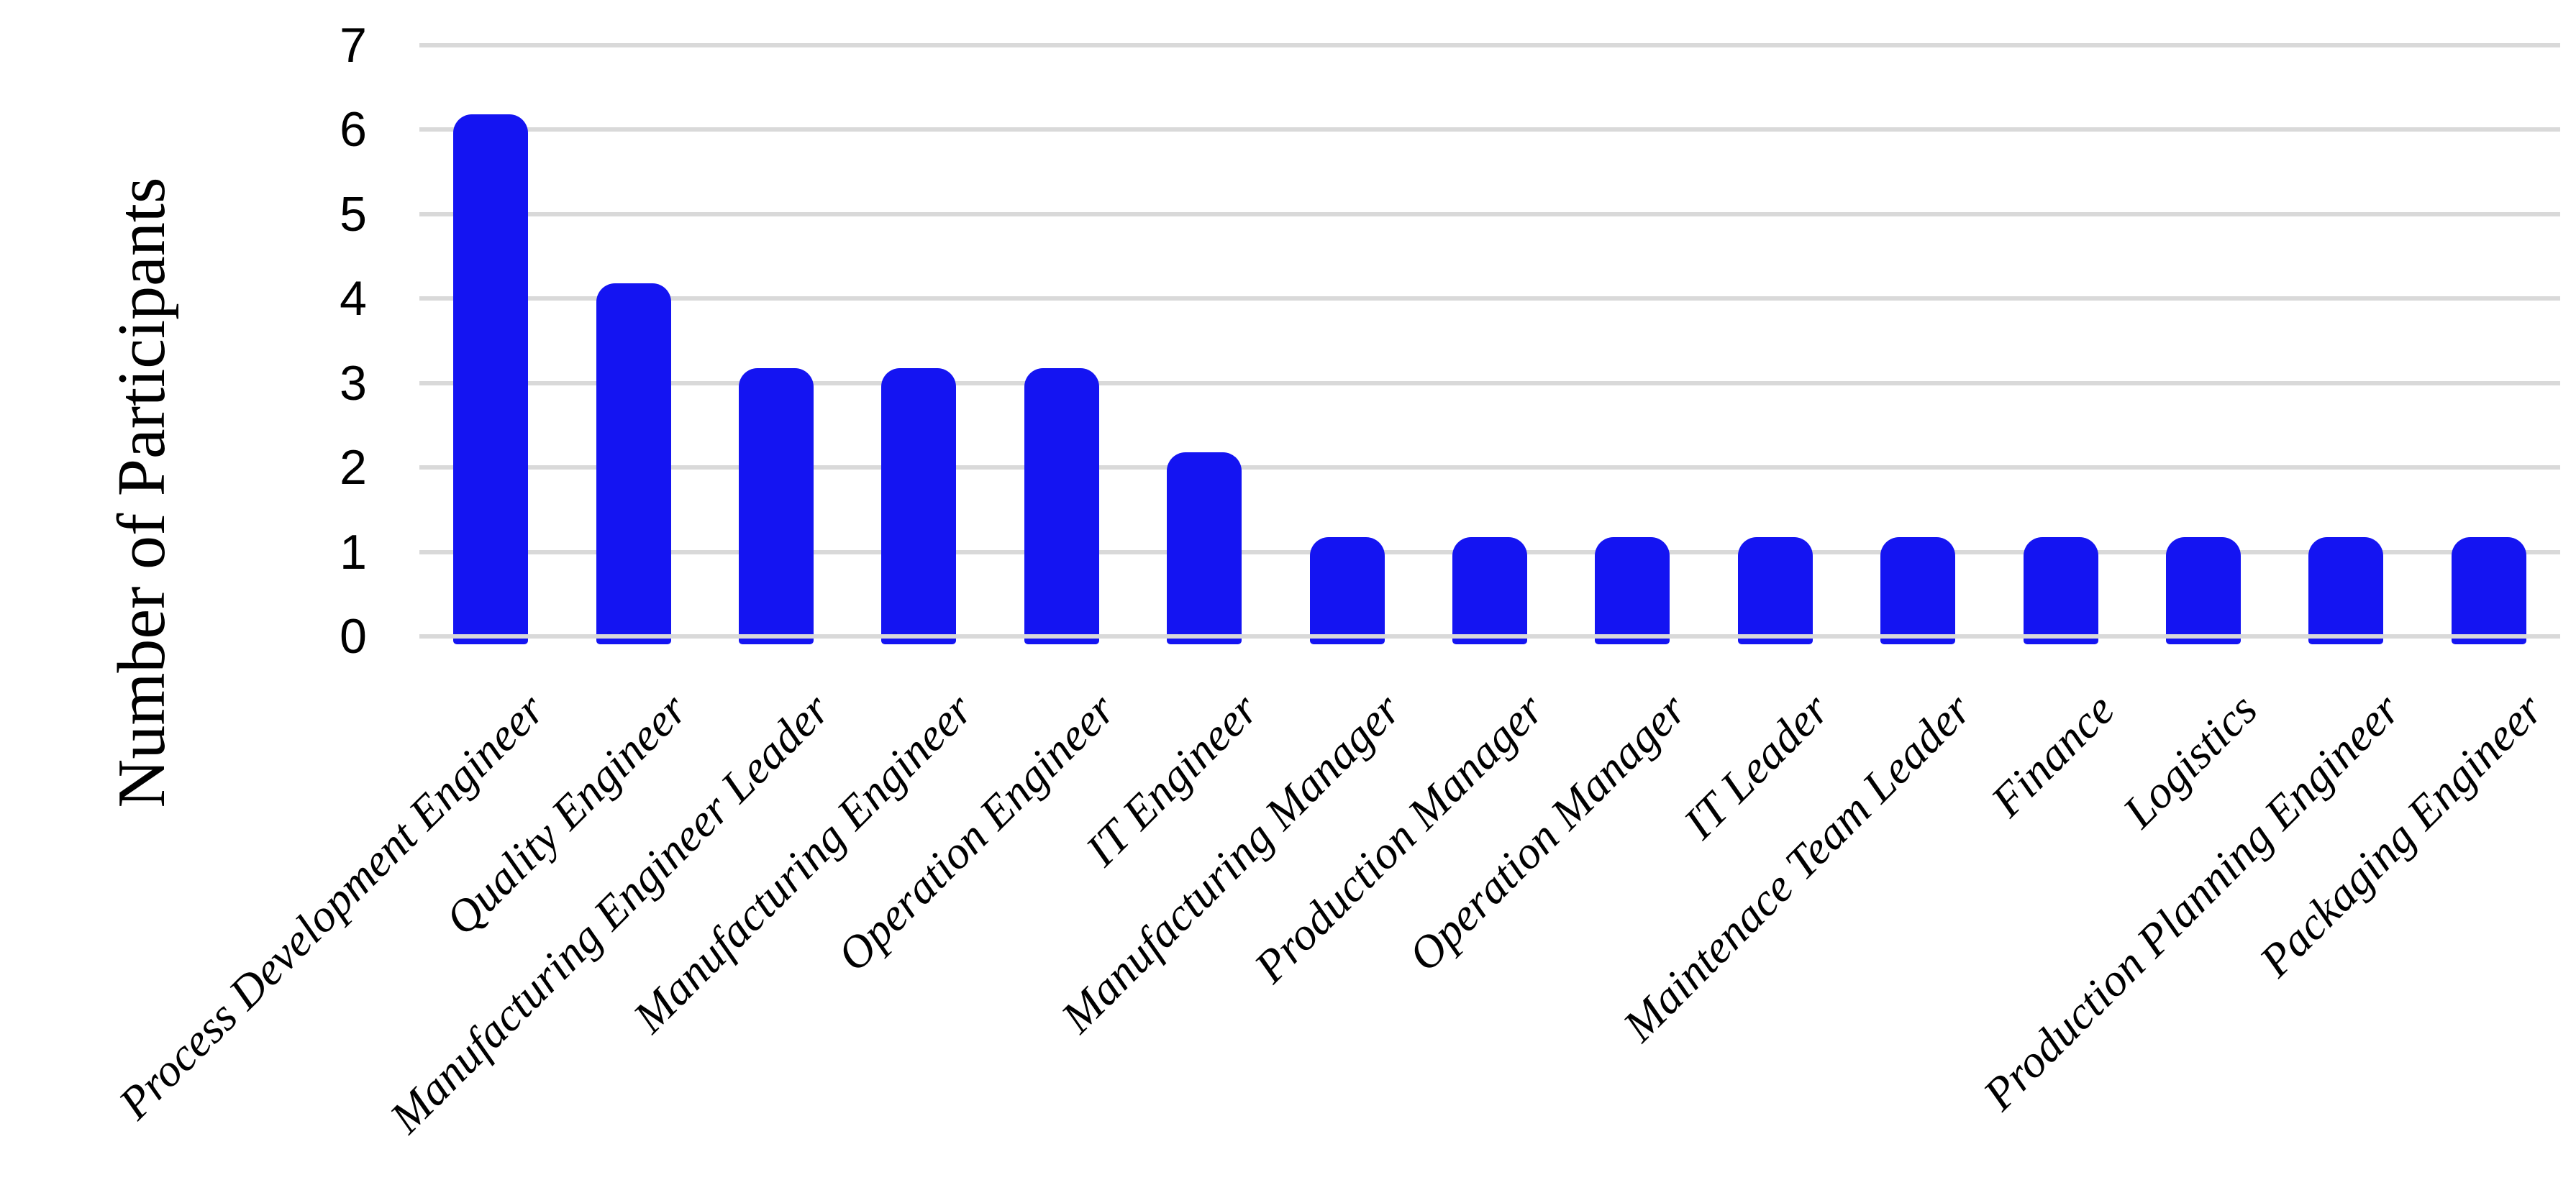 This screenshot has width=2576, height=1203. I want to click on x-category-label: Finance, so click(2052, 755).